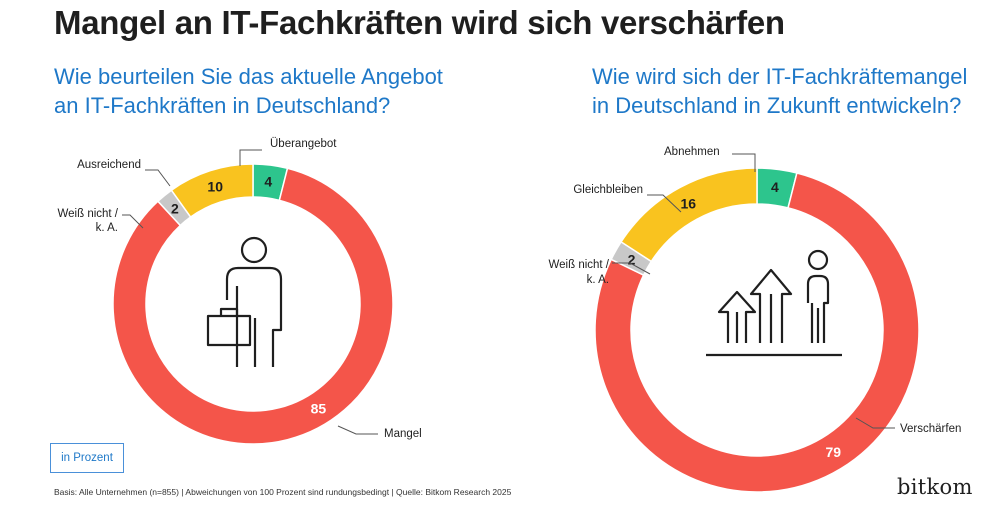  What do you see at coordinates (244, 301) in the screenshot?
I see `person-with-briefcase-icon` at bounding box center [244, 301].